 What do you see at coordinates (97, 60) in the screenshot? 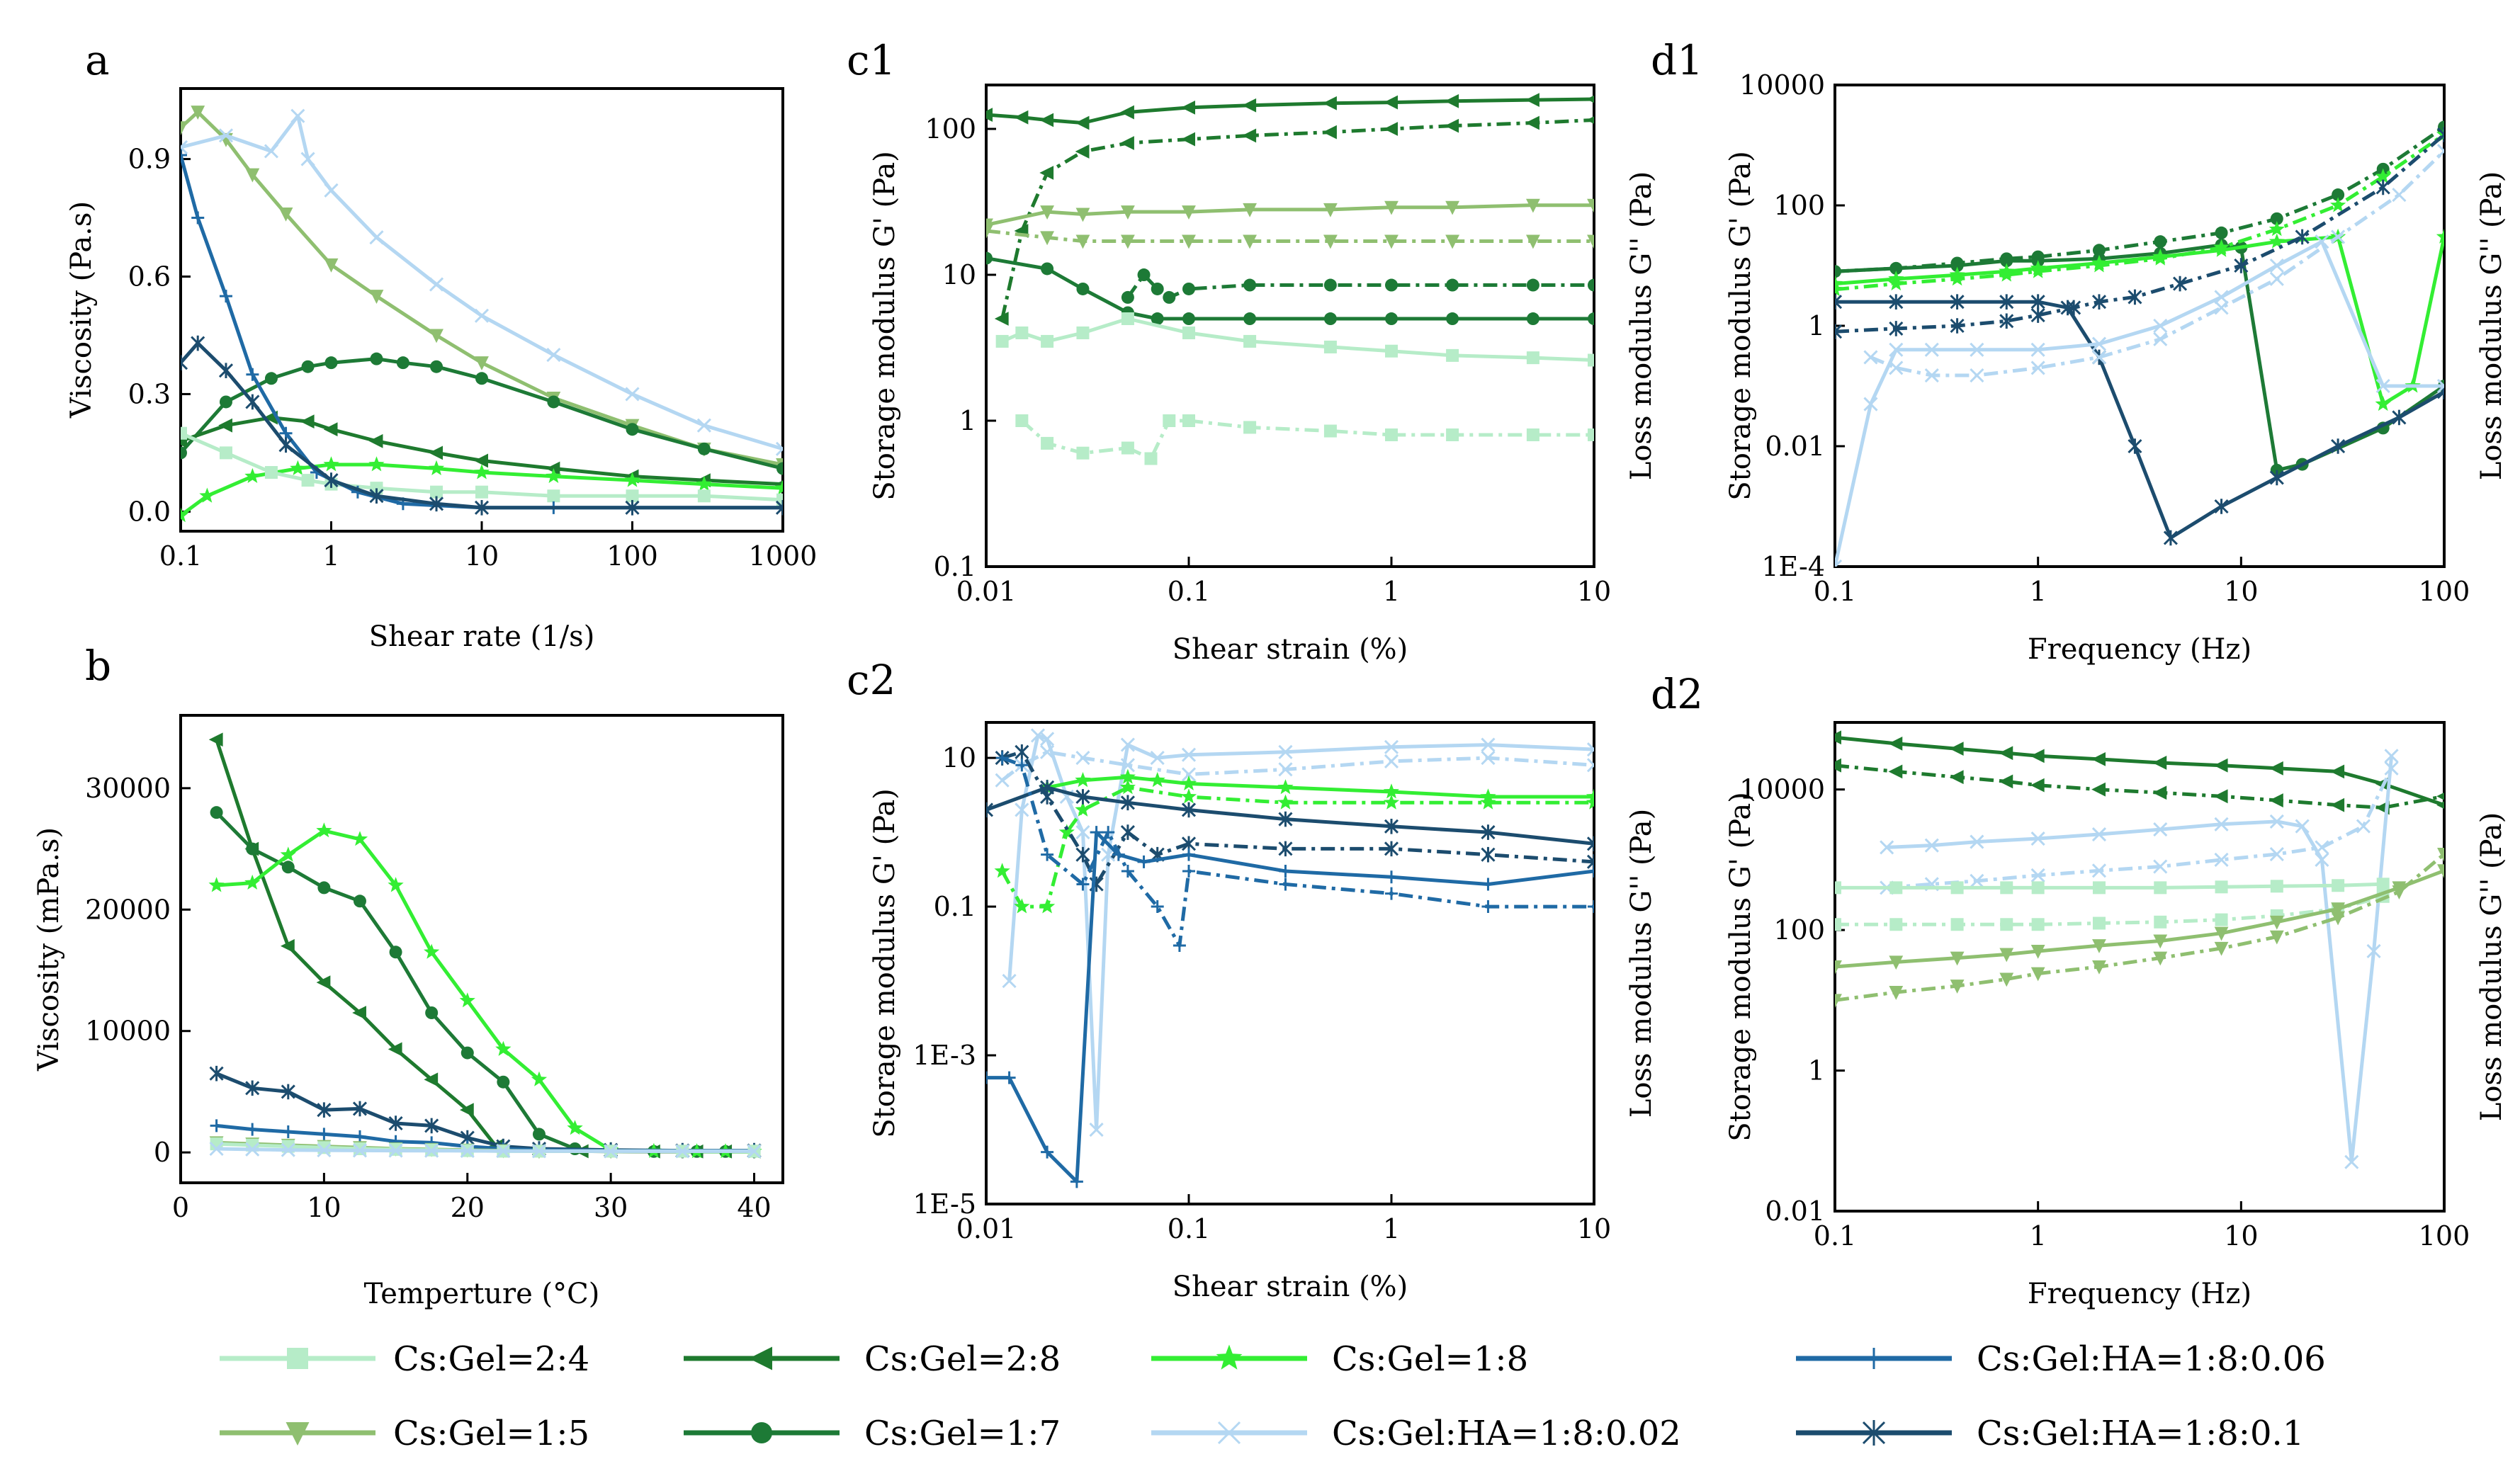
I see `panel-a-label: a` at bounding box center [97, 60].